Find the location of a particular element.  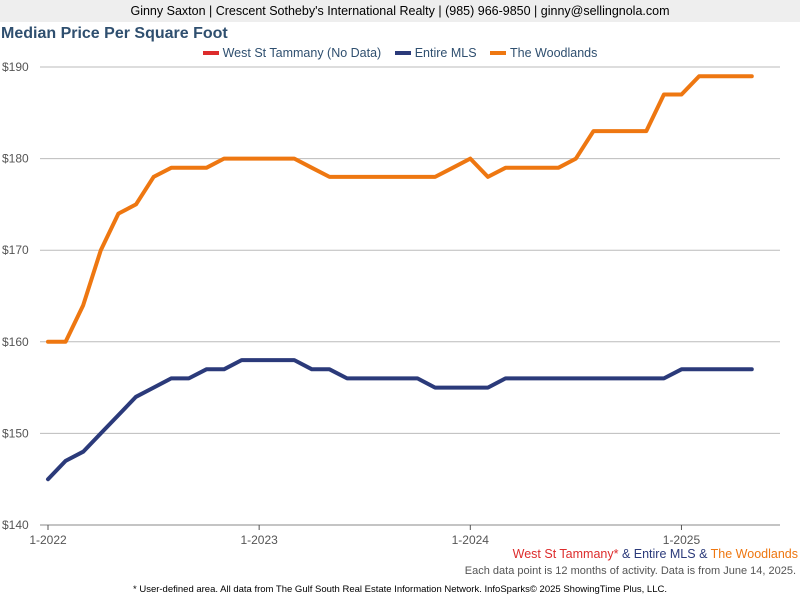

x-tick-label: 1-2024 is located at coordinates (471, 540).